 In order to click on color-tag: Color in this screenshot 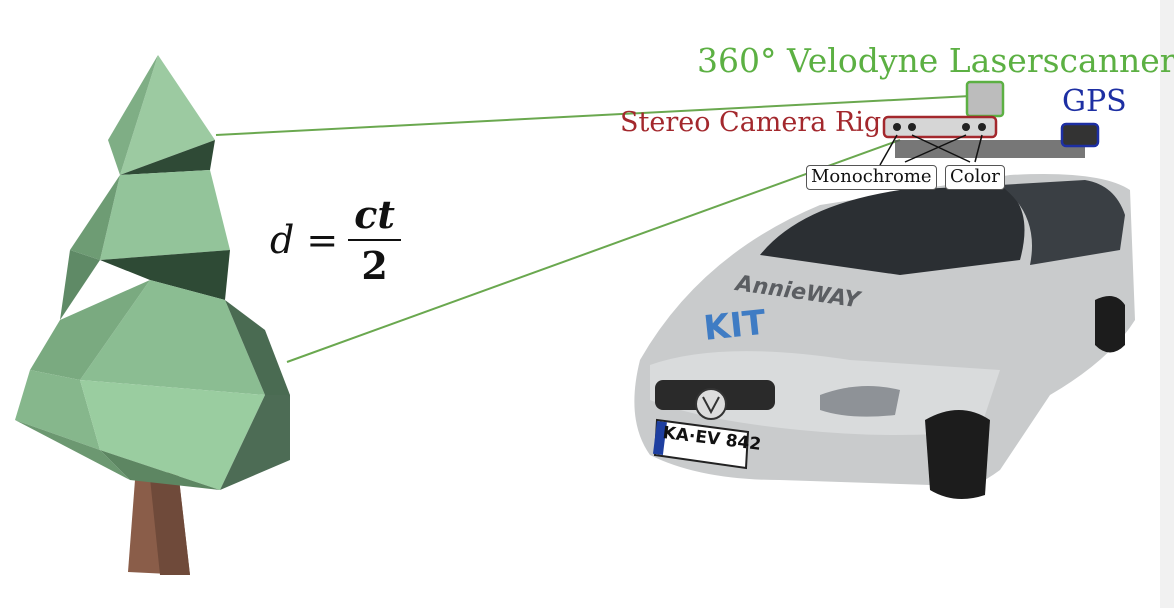, I will do `click(975, 177)`.